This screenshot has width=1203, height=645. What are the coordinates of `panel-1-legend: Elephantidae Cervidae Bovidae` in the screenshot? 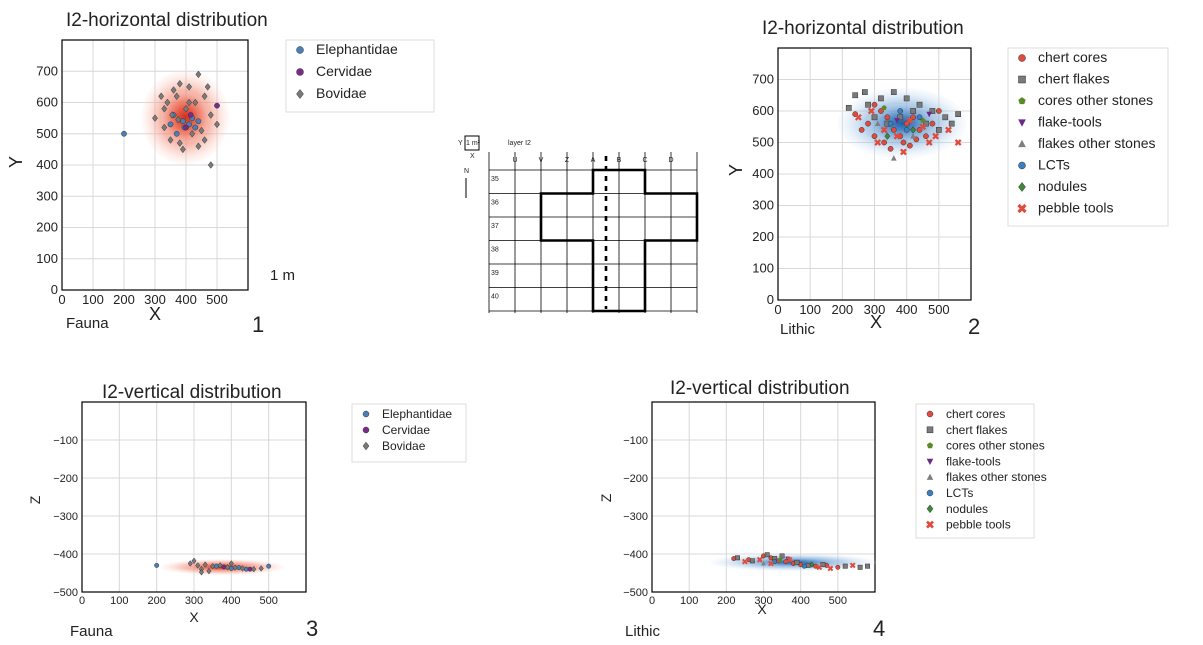 It's located at (360, 76).